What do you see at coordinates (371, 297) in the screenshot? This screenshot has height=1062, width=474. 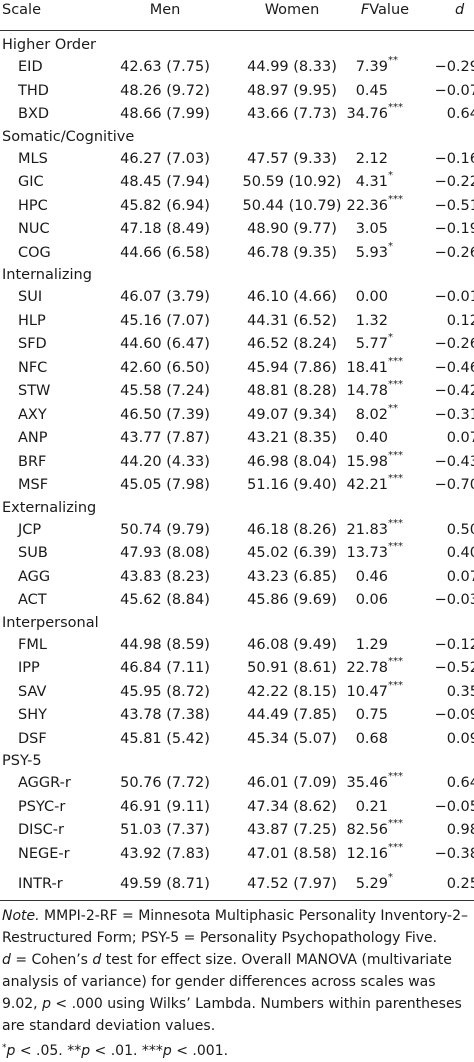 I see `f-cell: 0.00` at bounding box center [371, 297].